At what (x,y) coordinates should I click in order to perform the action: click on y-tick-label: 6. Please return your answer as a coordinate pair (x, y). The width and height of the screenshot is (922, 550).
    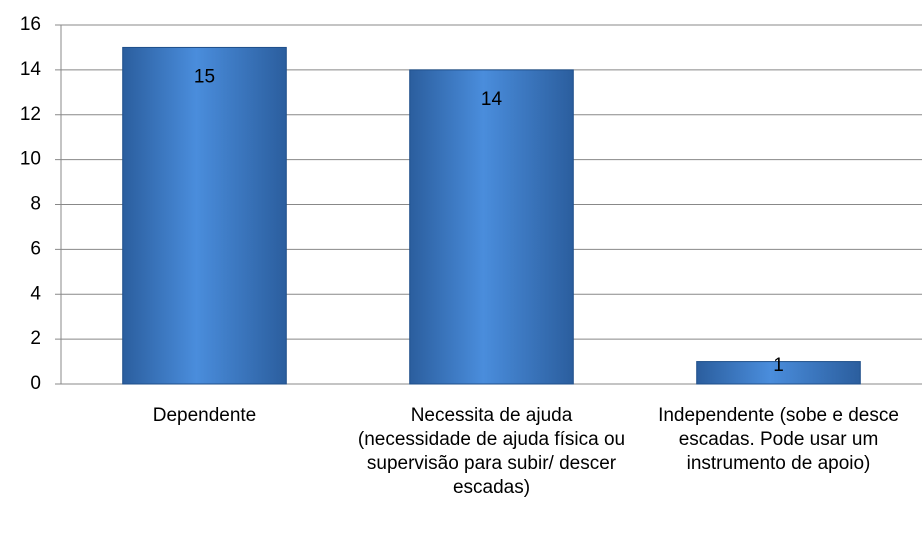
    Looking at the image, I should click on (35, 248).